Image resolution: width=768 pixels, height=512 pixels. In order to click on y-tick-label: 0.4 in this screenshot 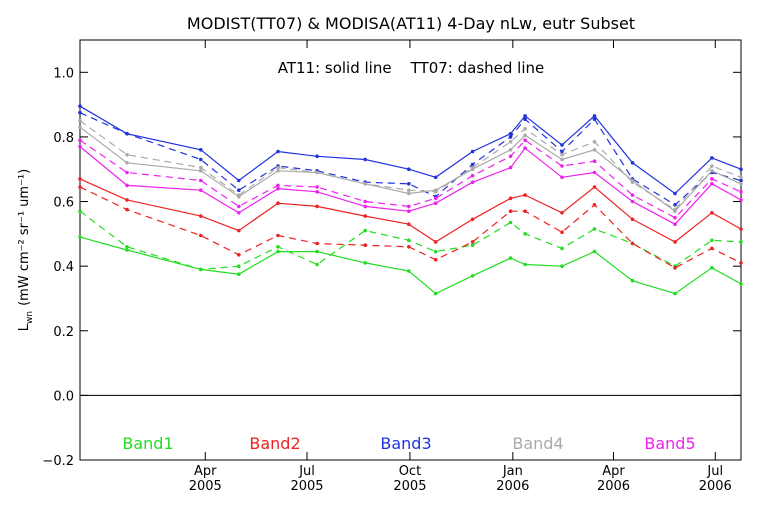, I will do `click(63, 267)`.